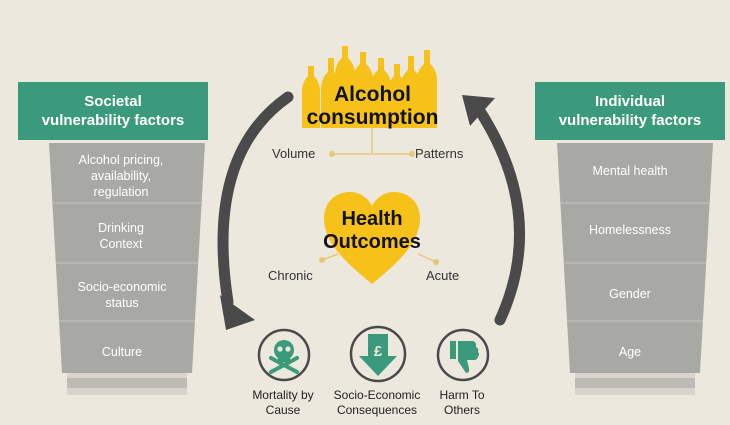 The width and height of the screenshot is (730, 425). What do you see at coordinates (255, 199) in the screenshot?
I see `left-arrow` at bounding box center [255, 199].